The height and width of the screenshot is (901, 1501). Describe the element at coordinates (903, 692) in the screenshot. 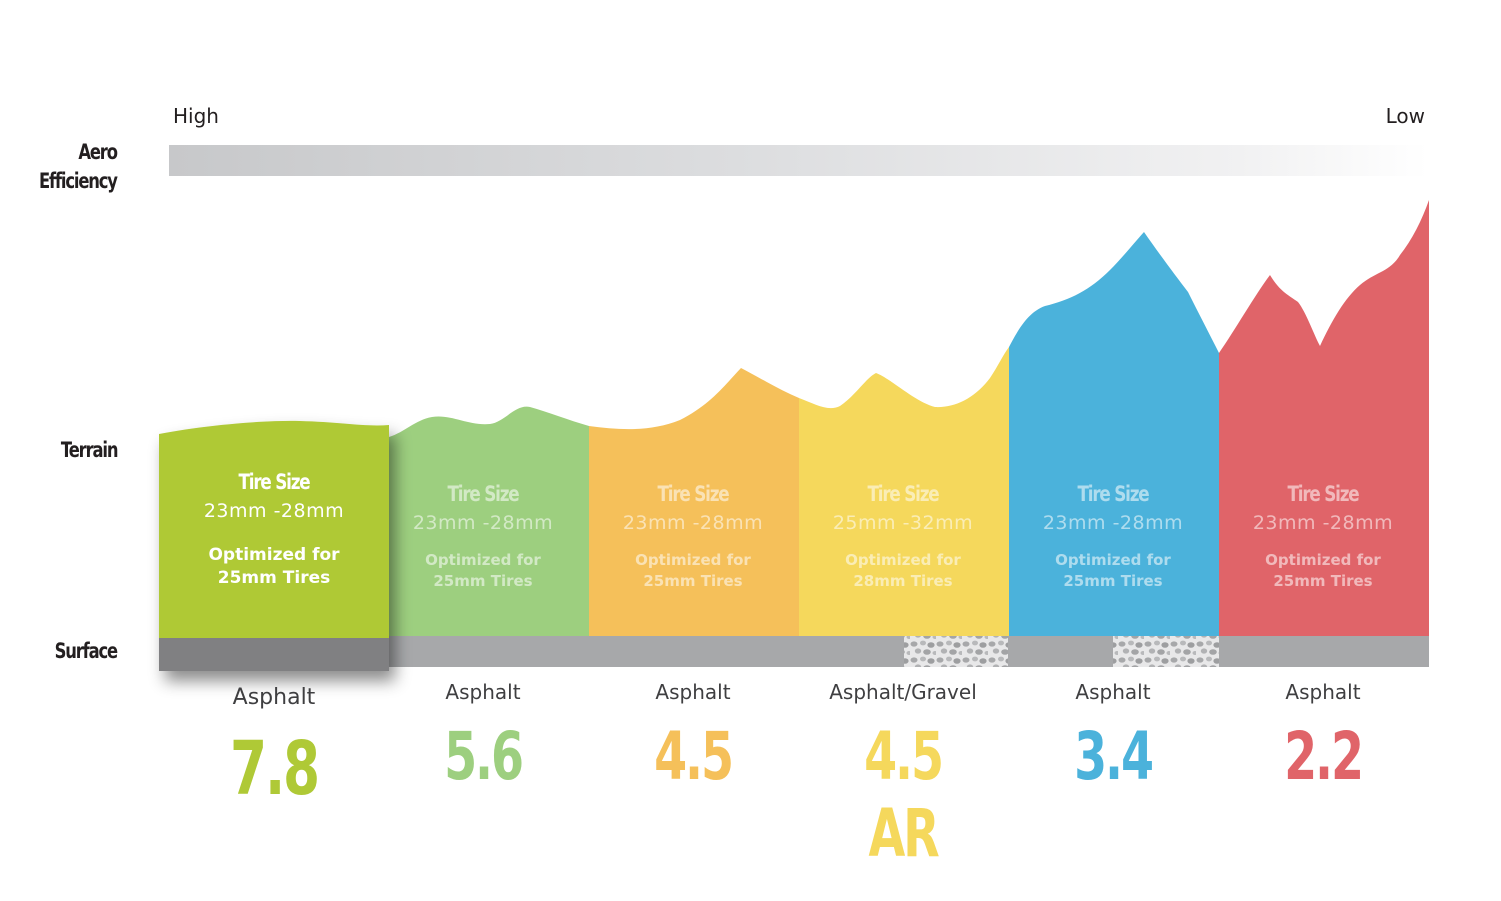

I see `surface-type-4: Asphalt/Gravel` at that location.